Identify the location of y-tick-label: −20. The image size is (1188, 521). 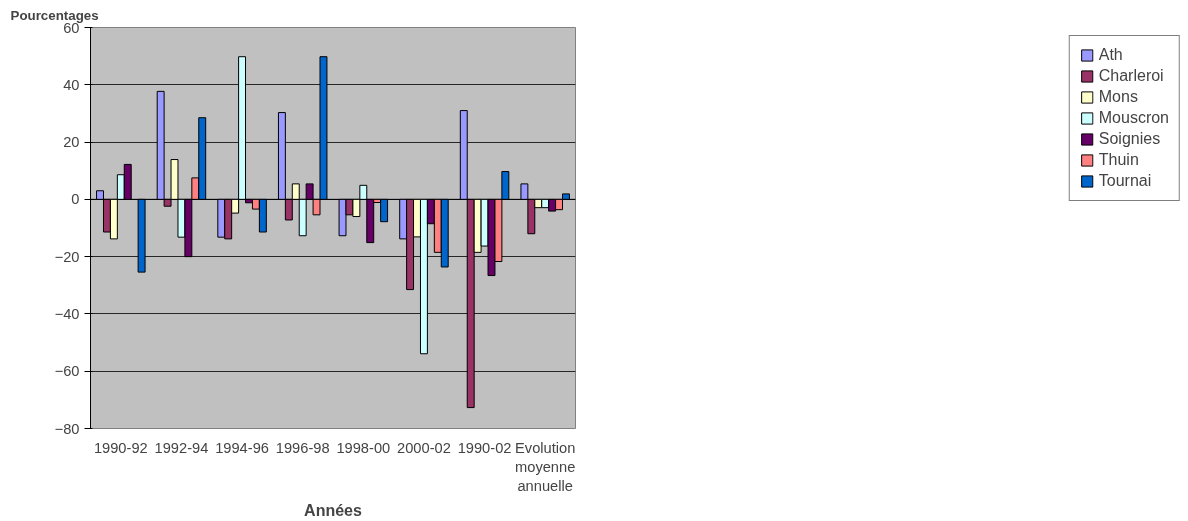
(67, 256).